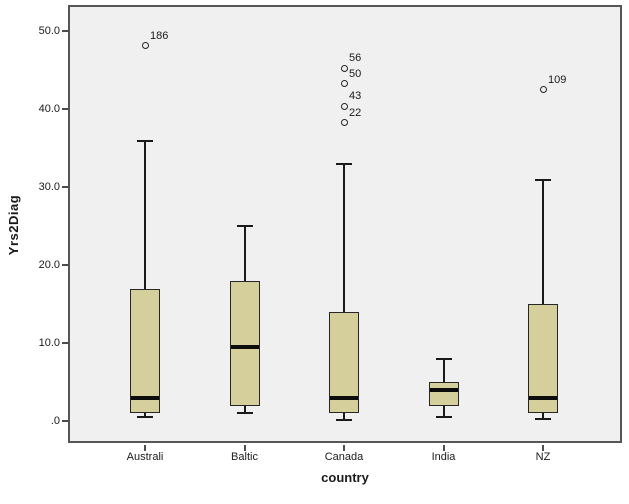  What do you see at coordinates (49, 342) in the screenshot?
I see `y-tick-label: 10.0` at bounding box center [49, 342].